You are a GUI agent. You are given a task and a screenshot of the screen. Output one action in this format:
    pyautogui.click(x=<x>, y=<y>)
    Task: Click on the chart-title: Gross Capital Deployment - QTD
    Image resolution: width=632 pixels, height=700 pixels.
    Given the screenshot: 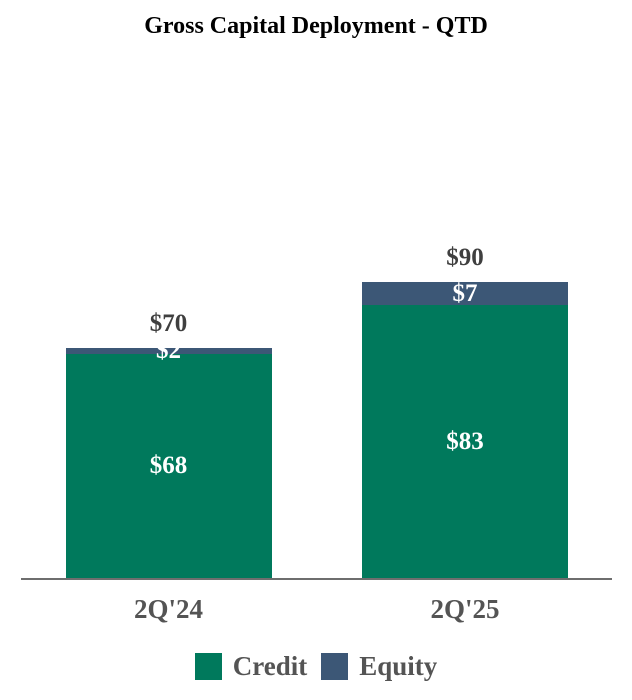 What is the action you would take?
    pyautogui.click(x=316, y=26)
    